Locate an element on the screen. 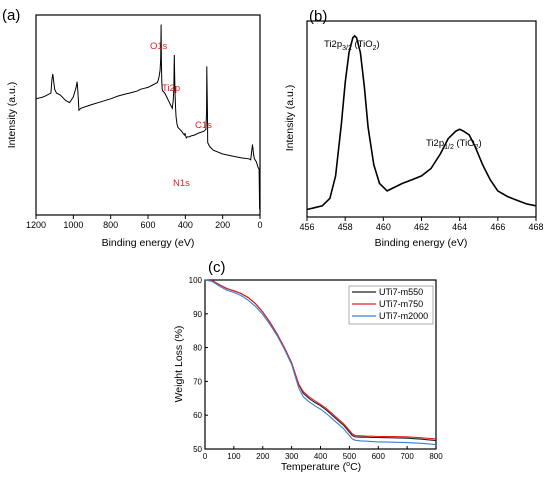  chart-c-legend: UTi7-m550 UTi7-m750 UTi7-m2000 is located at coordinates (391, 305).